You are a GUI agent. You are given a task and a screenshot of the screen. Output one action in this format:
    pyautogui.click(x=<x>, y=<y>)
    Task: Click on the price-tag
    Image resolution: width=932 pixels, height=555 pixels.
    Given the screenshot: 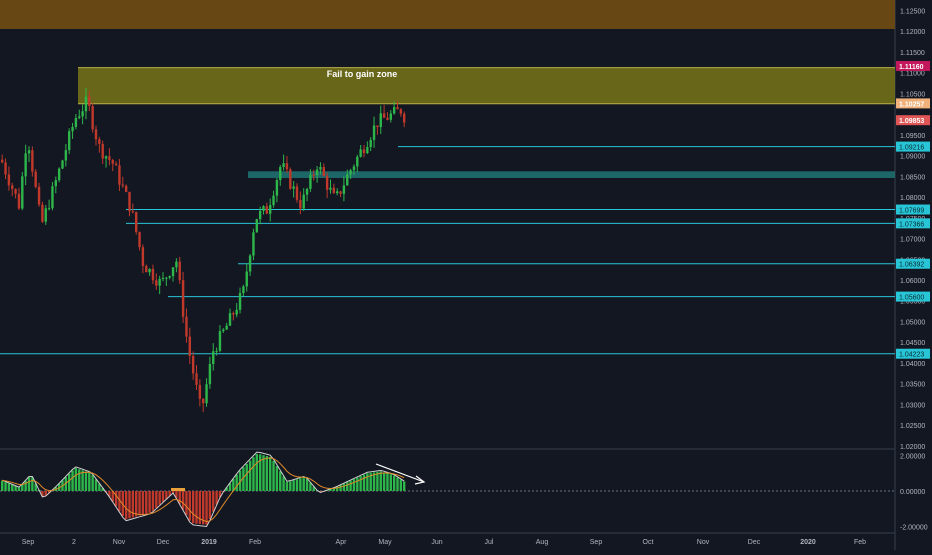 What is the action you would take?
    pyautogui.click(x=913, y=65)
    